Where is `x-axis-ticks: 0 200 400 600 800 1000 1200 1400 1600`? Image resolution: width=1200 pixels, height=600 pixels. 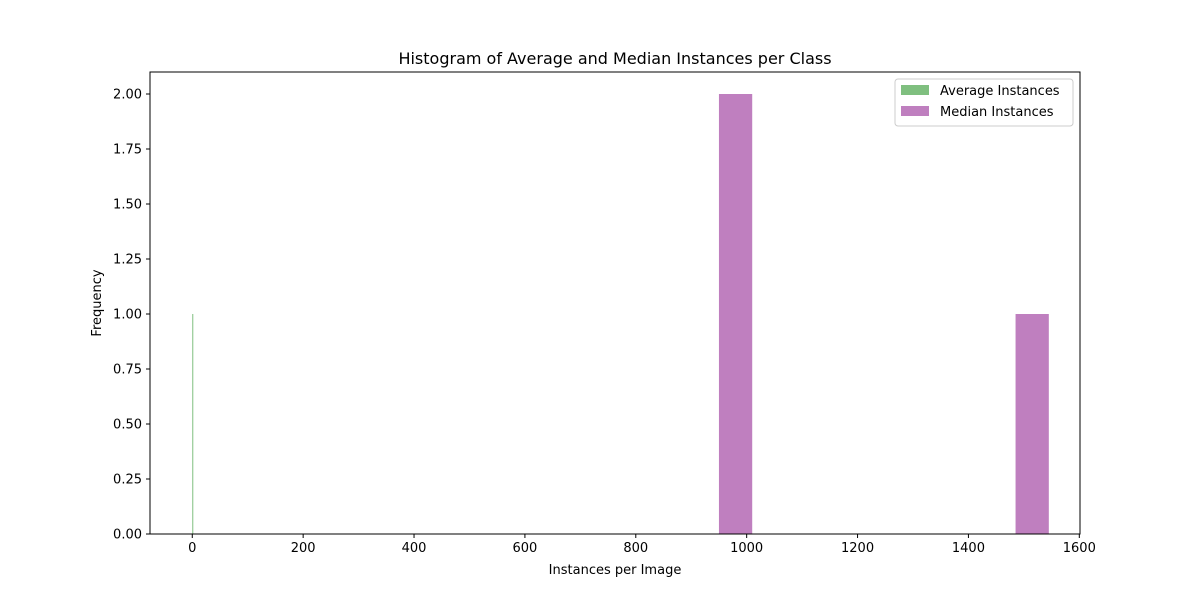
x-axis-ticks: 0 200 400 600 800 1000 1200 1400 1600 is located at coordinates (642, 545).